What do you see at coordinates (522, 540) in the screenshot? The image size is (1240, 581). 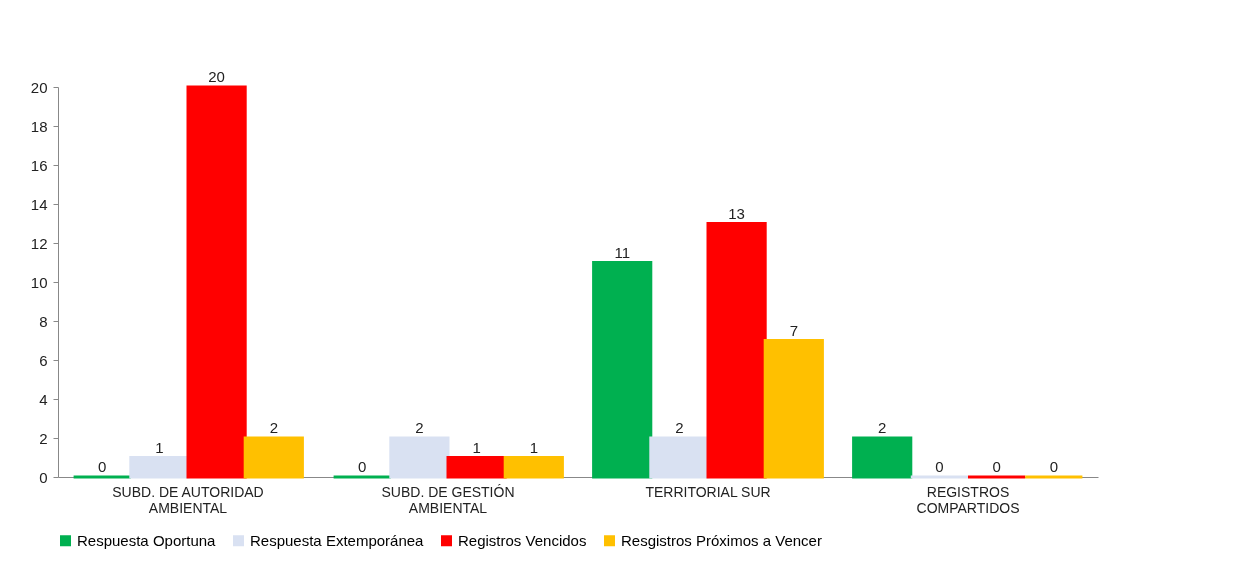 I see `legend-label: Registros Vencidos` at bounding box center [522, 540].